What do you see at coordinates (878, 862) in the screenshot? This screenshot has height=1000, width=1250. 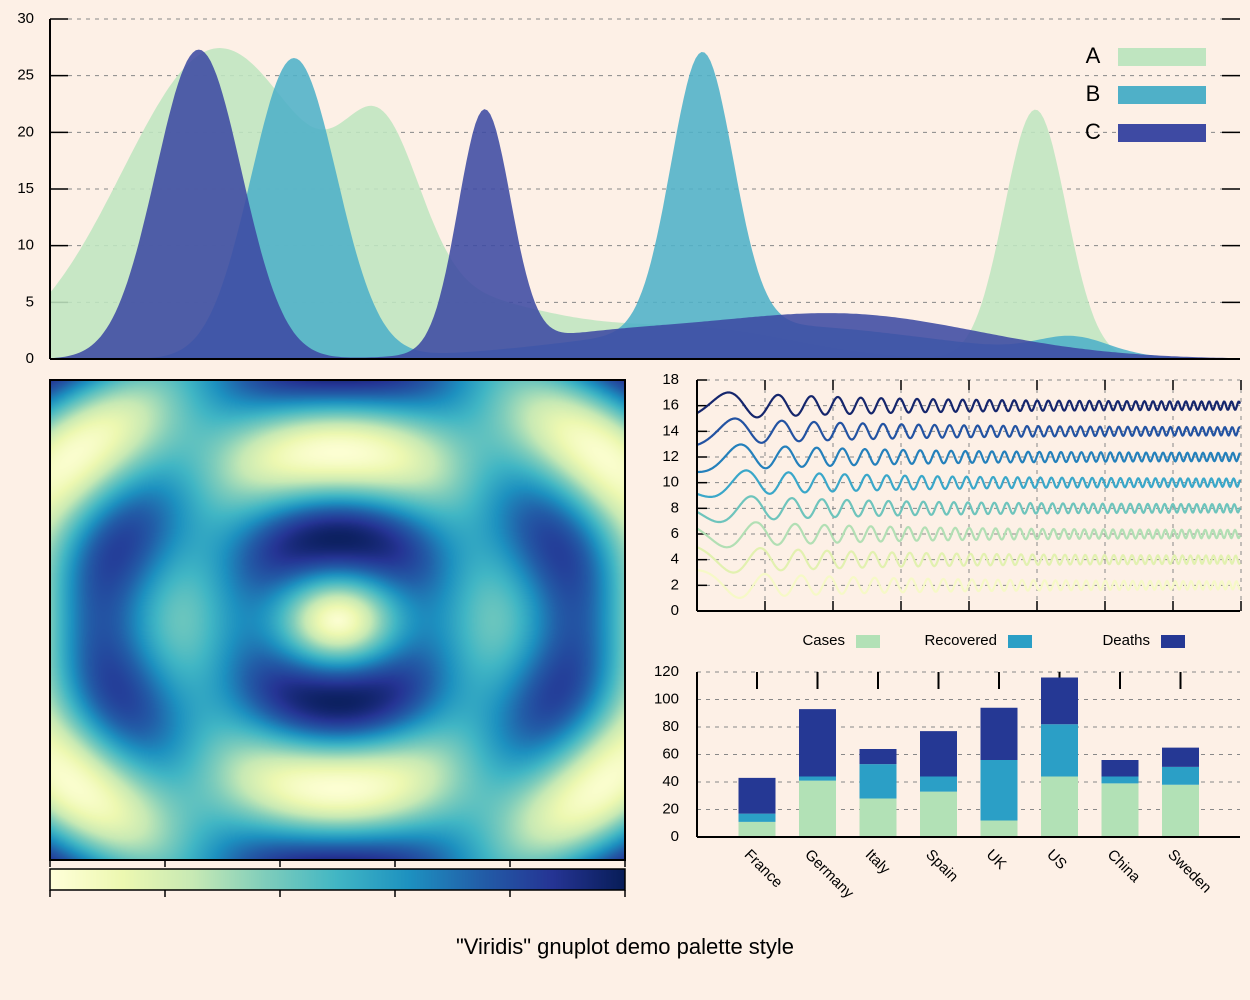 I see `bars-x-tick-label: Italy` at bounding box center [878, 862].